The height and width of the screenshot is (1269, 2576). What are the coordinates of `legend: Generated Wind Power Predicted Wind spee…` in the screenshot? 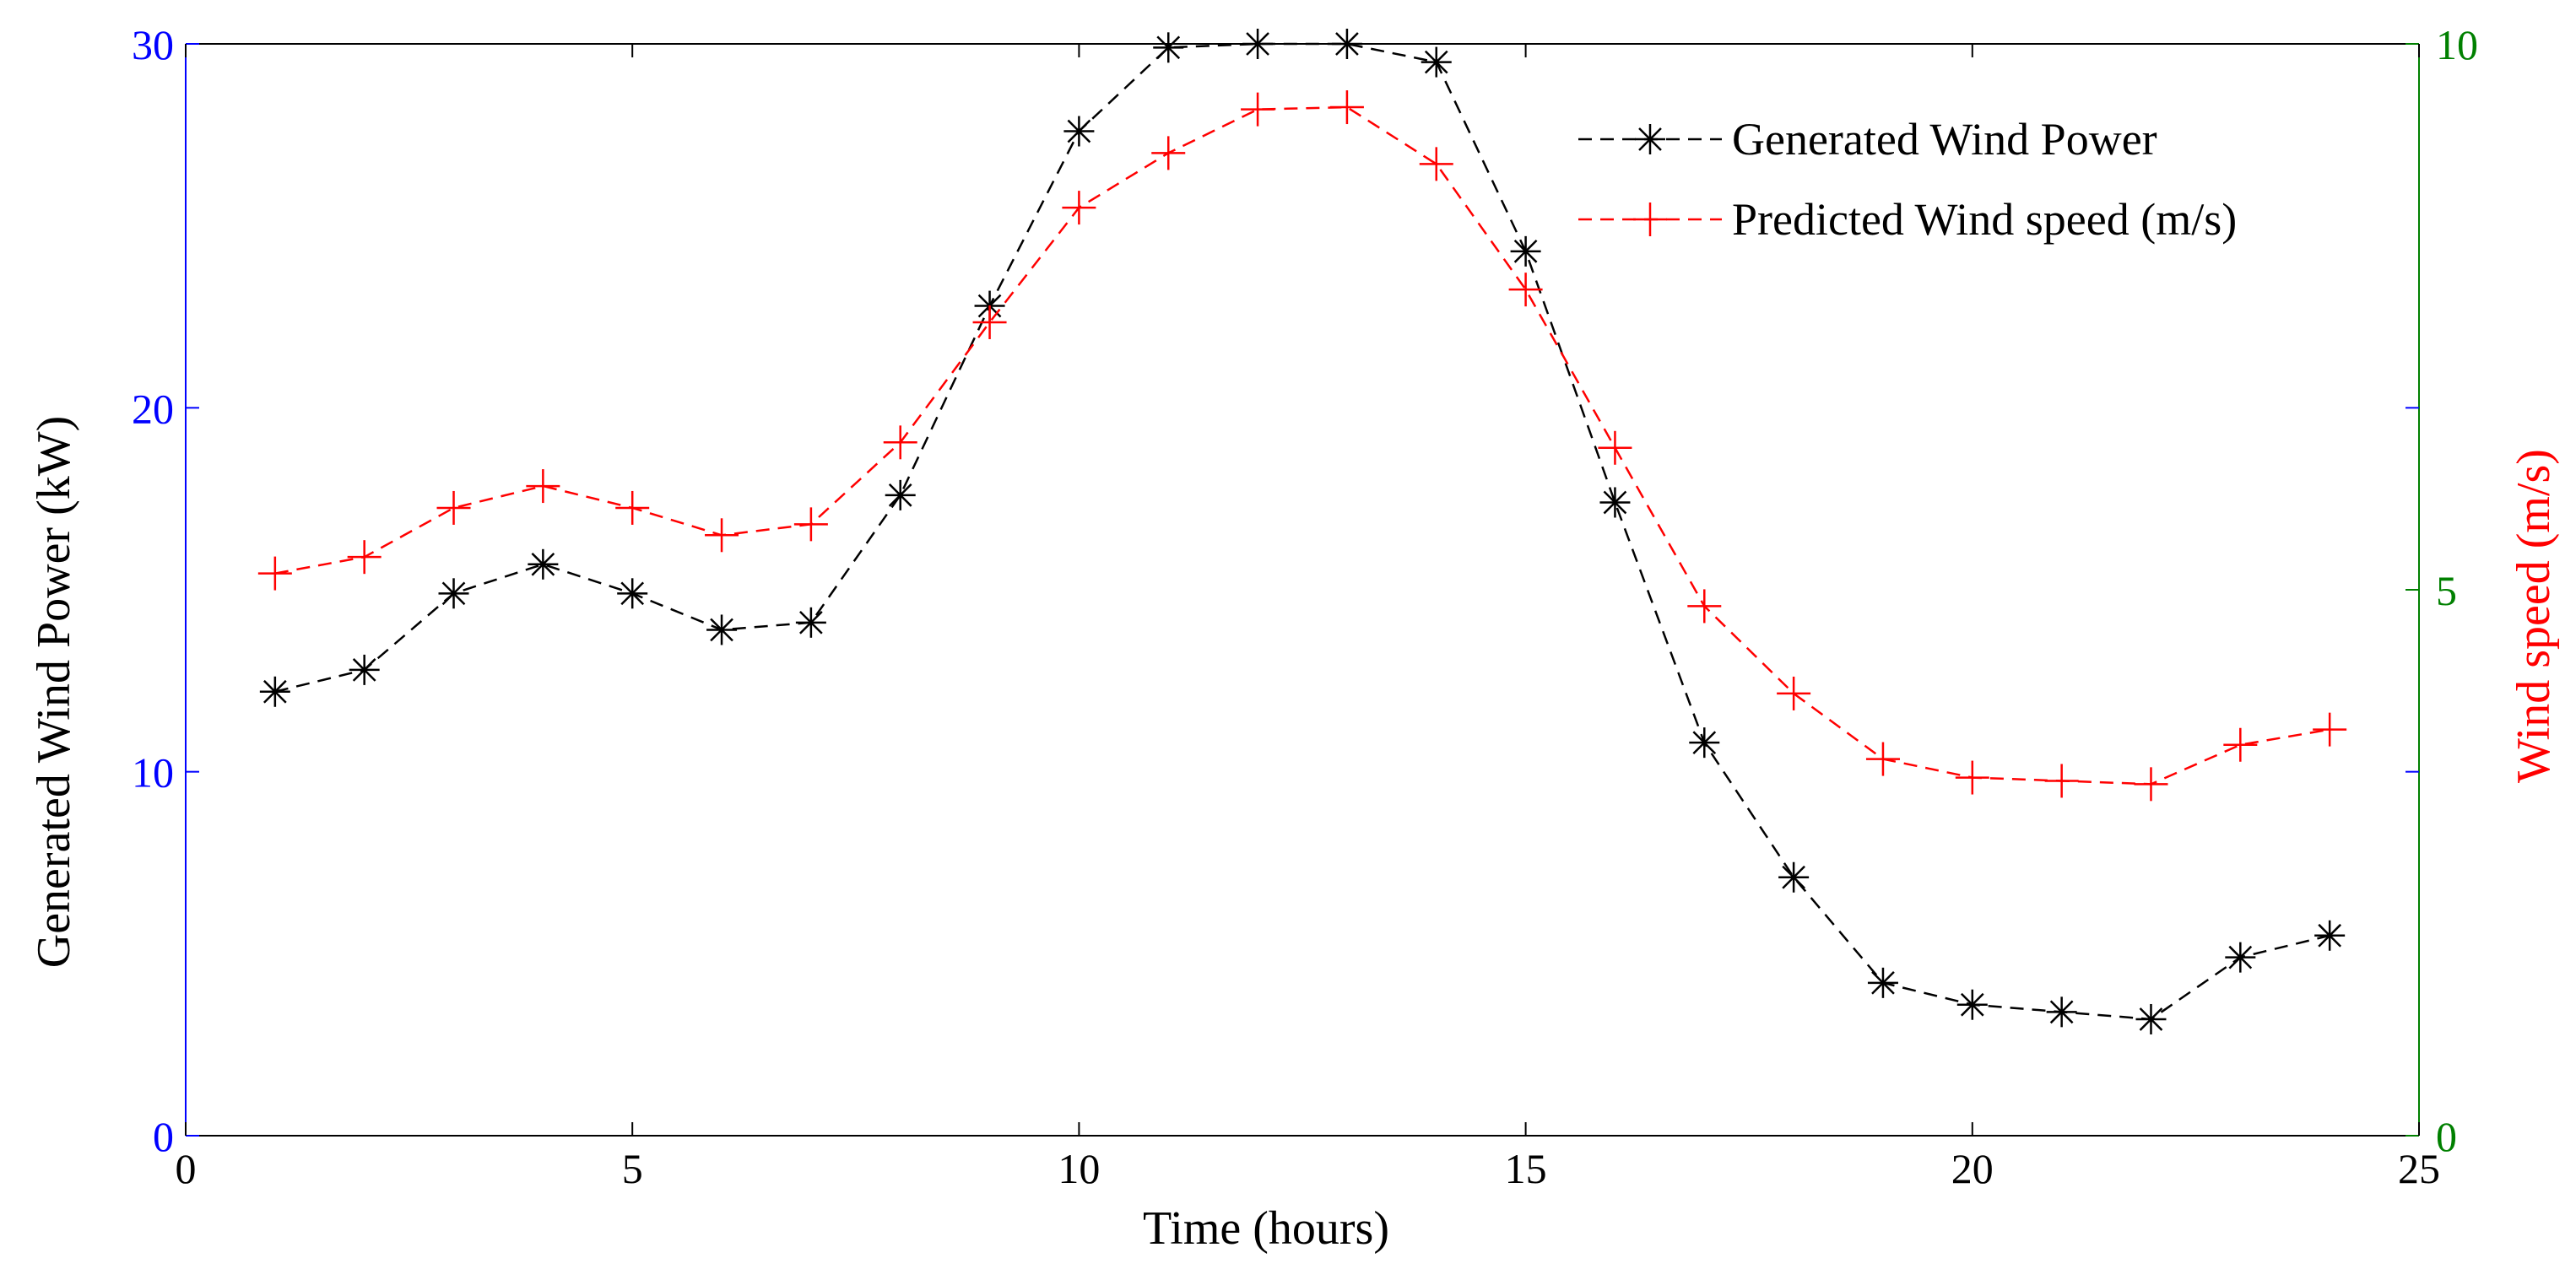 It's located at (1907, 179).